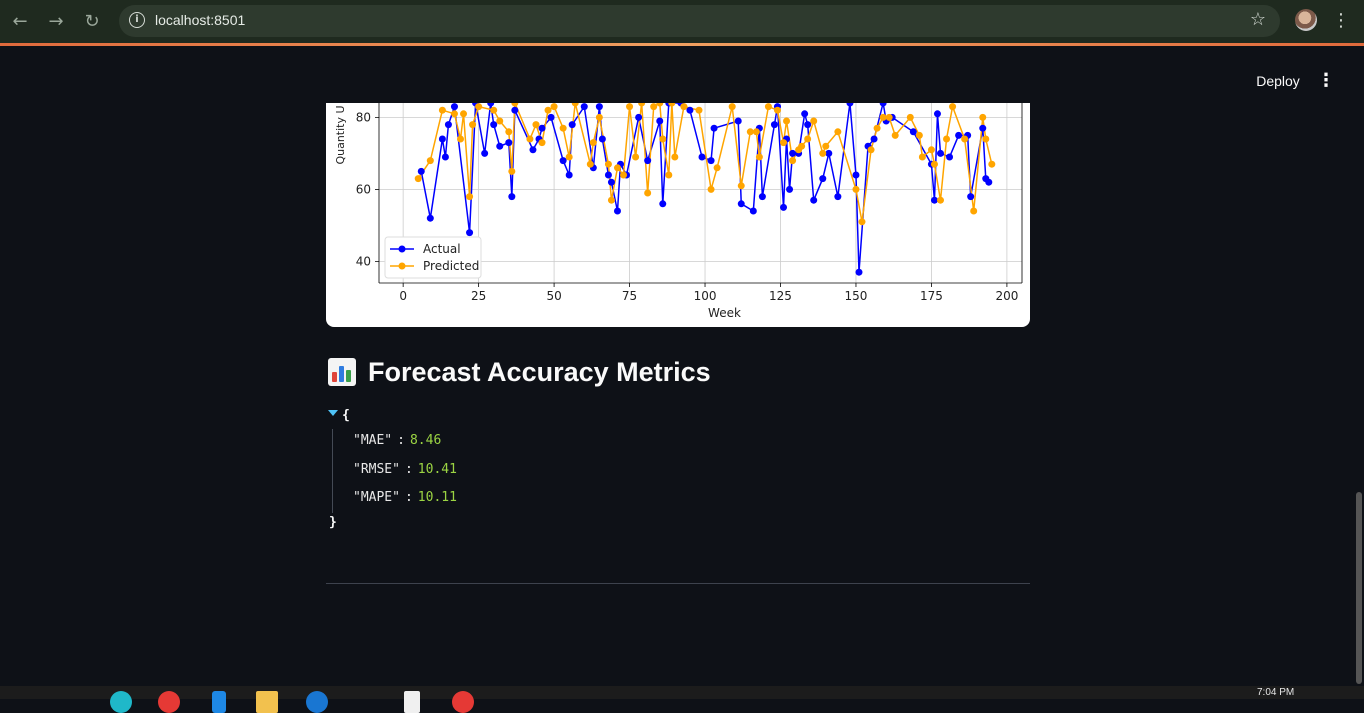  I want to click on json-row-mae: "MAE":8.46, so click(397, 440).